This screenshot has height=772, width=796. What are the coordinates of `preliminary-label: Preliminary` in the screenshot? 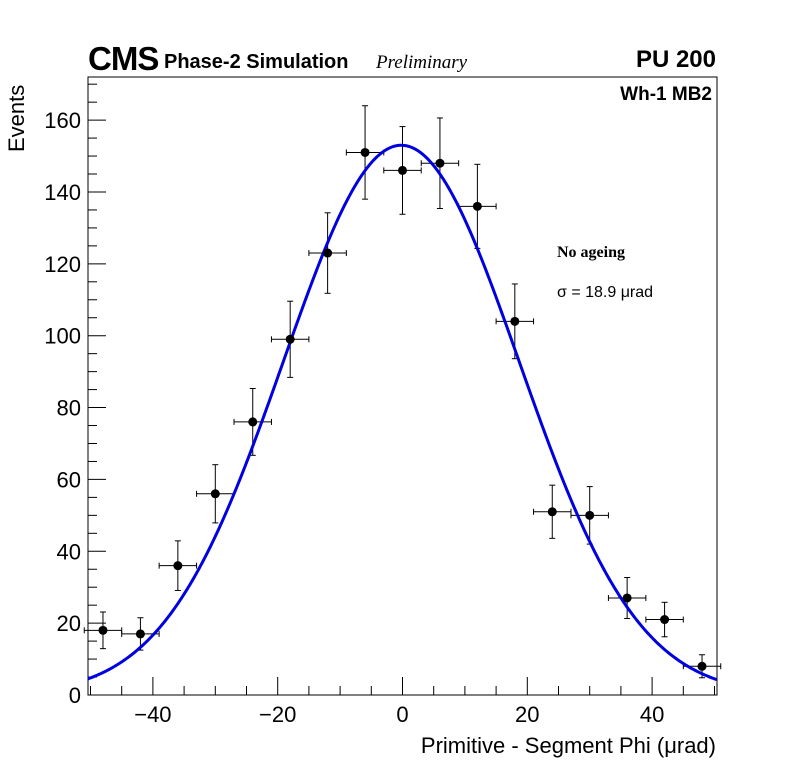 It's located at (422, 62).